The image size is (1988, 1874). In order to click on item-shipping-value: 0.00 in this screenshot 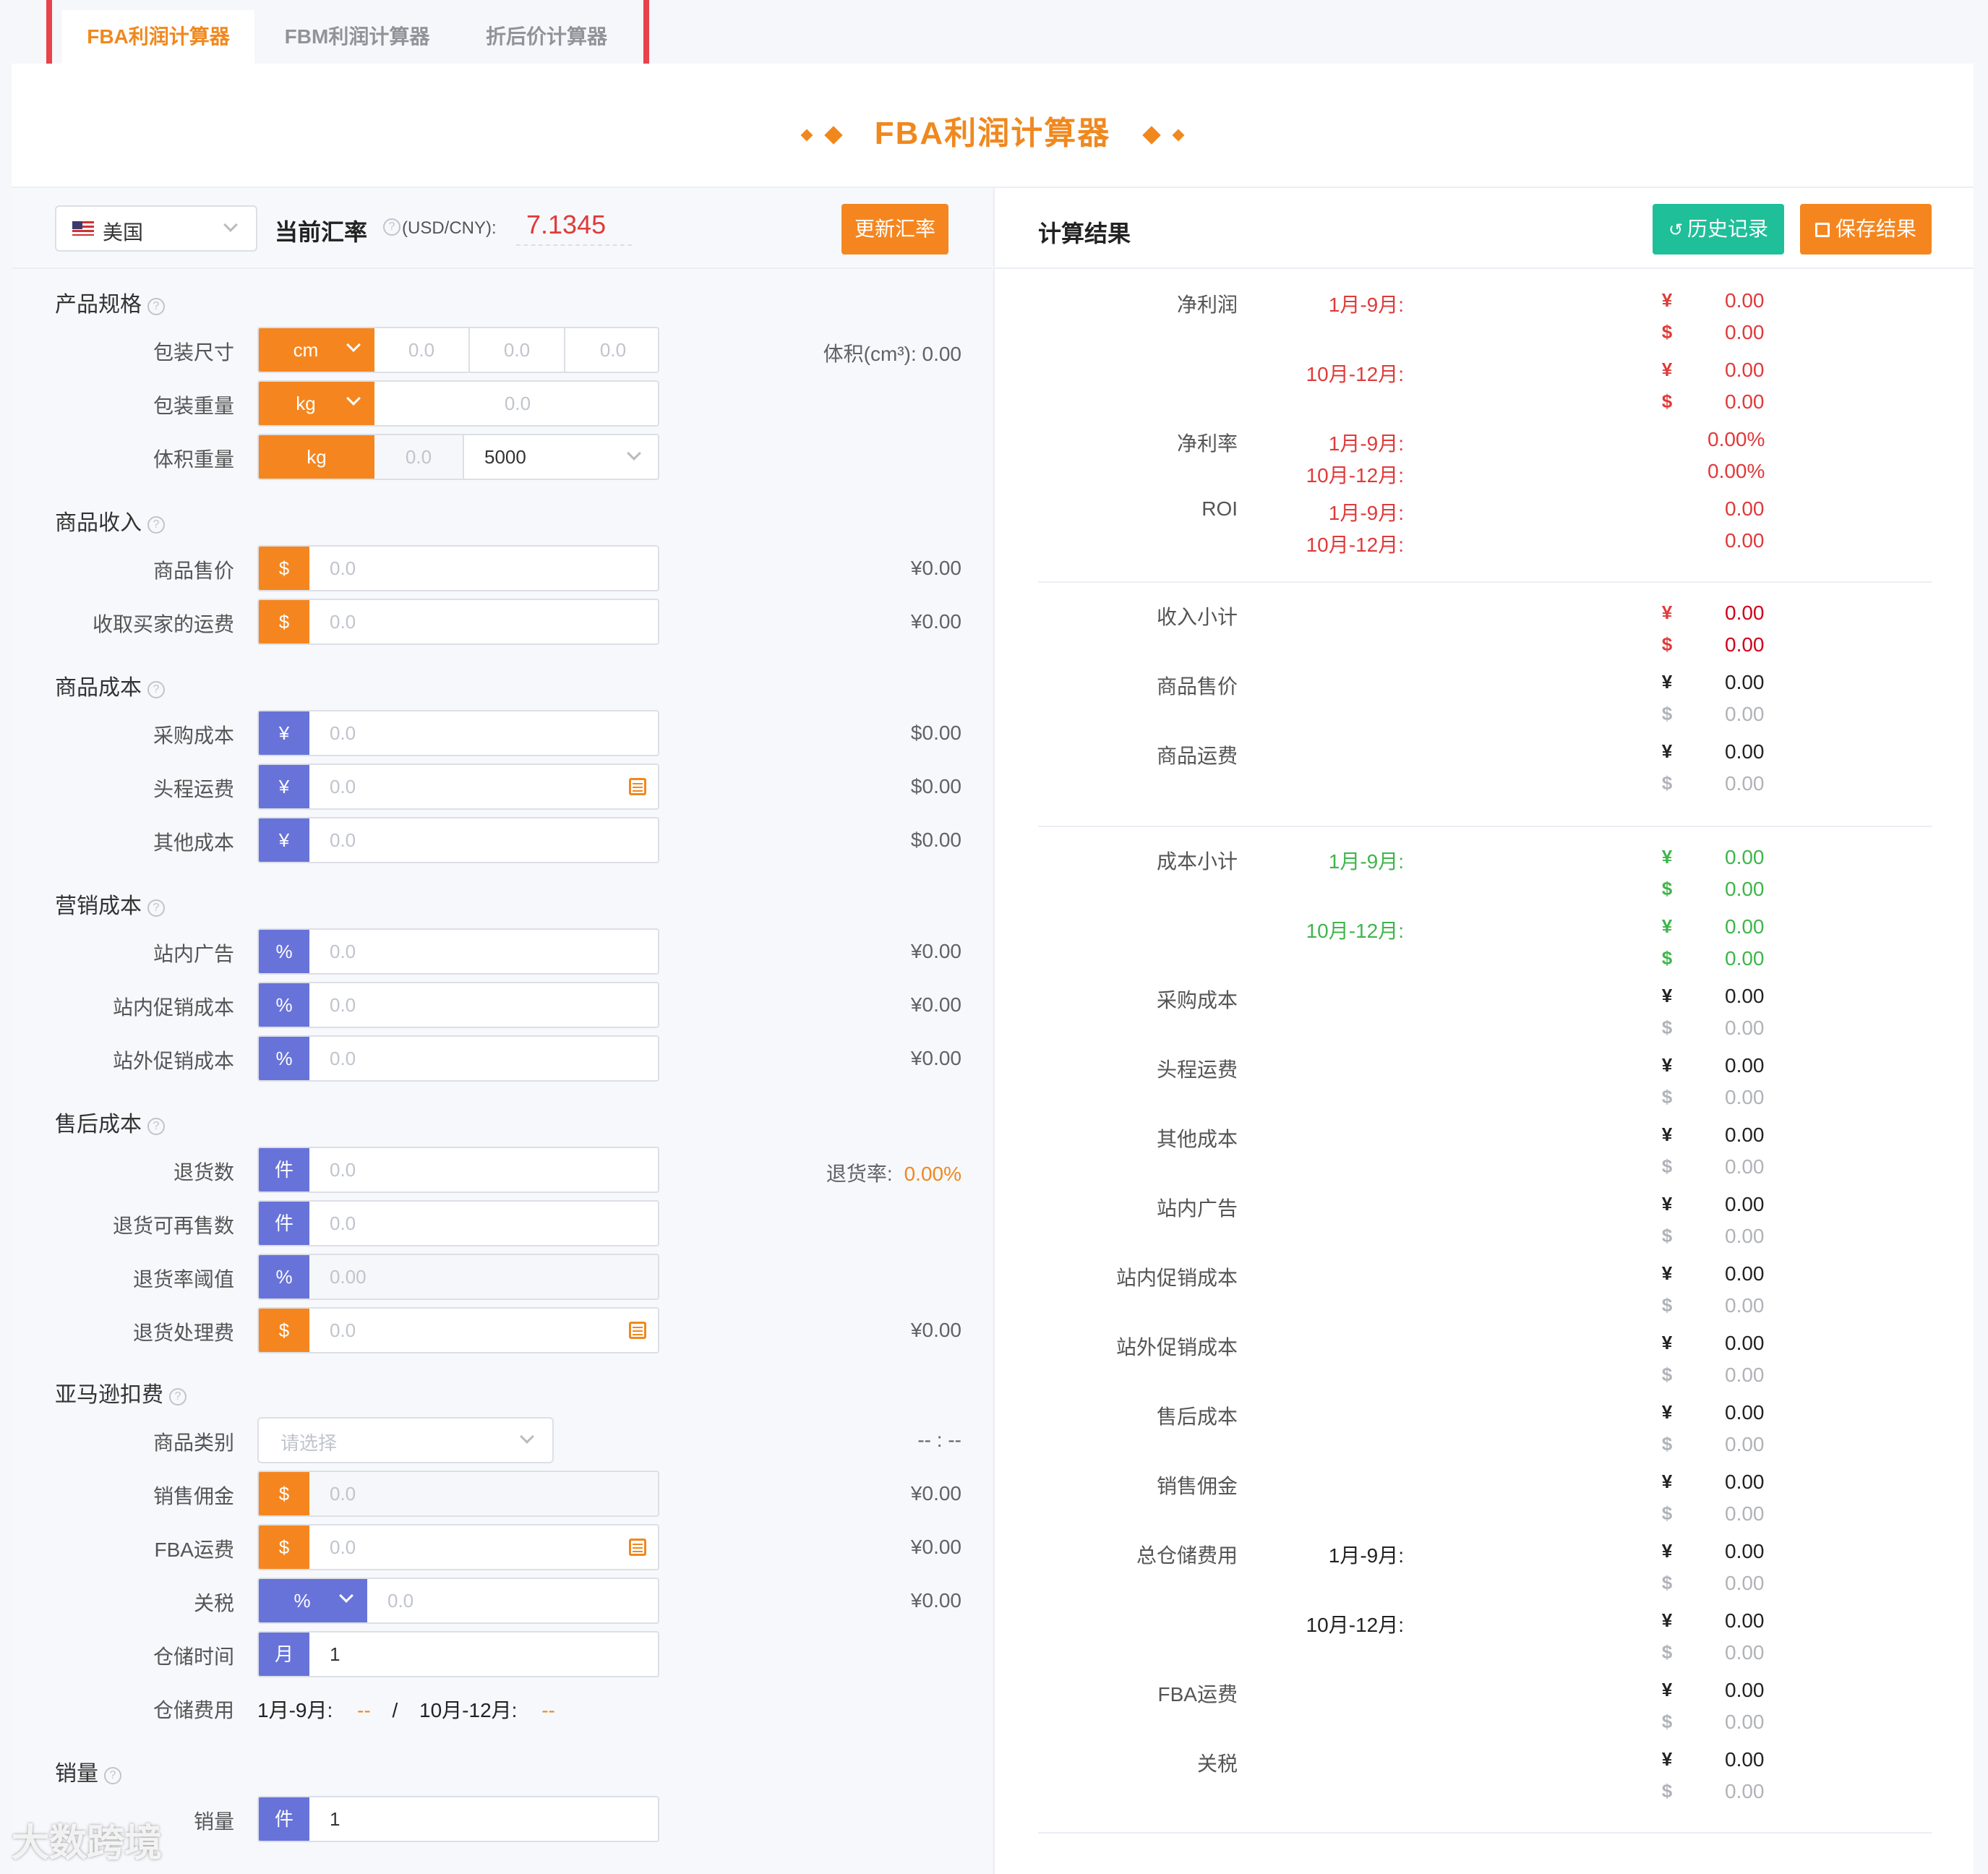, I will do `click(1745, 783)`.